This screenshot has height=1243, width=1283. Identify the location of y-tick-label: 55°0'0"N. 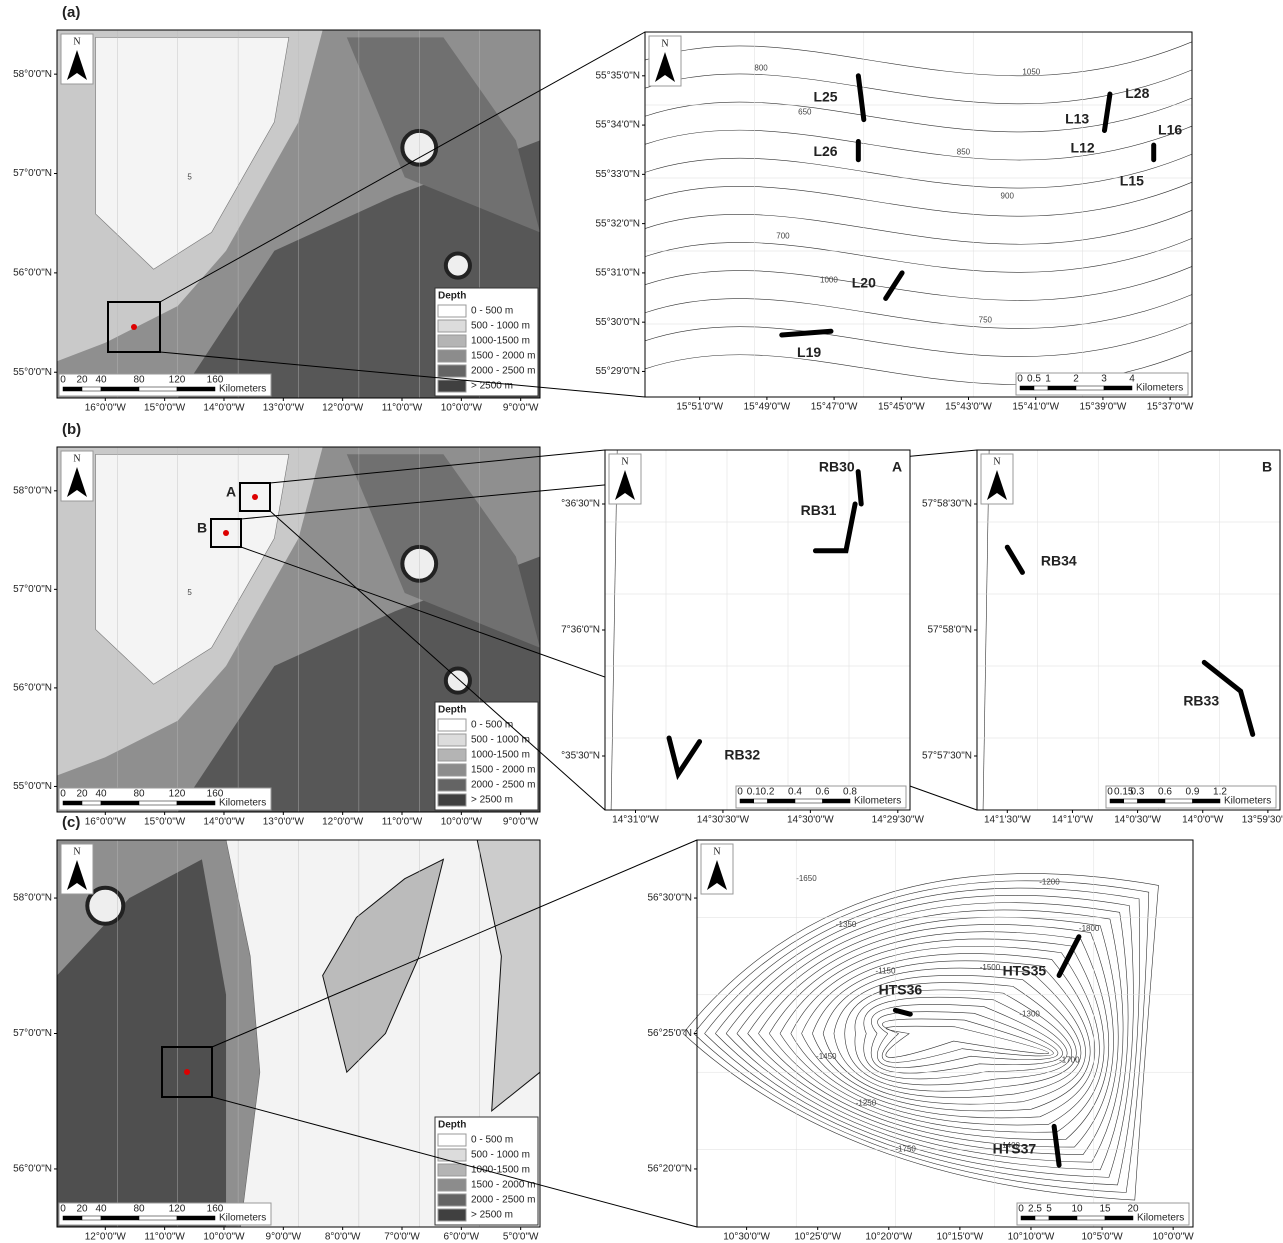
(32, 786).